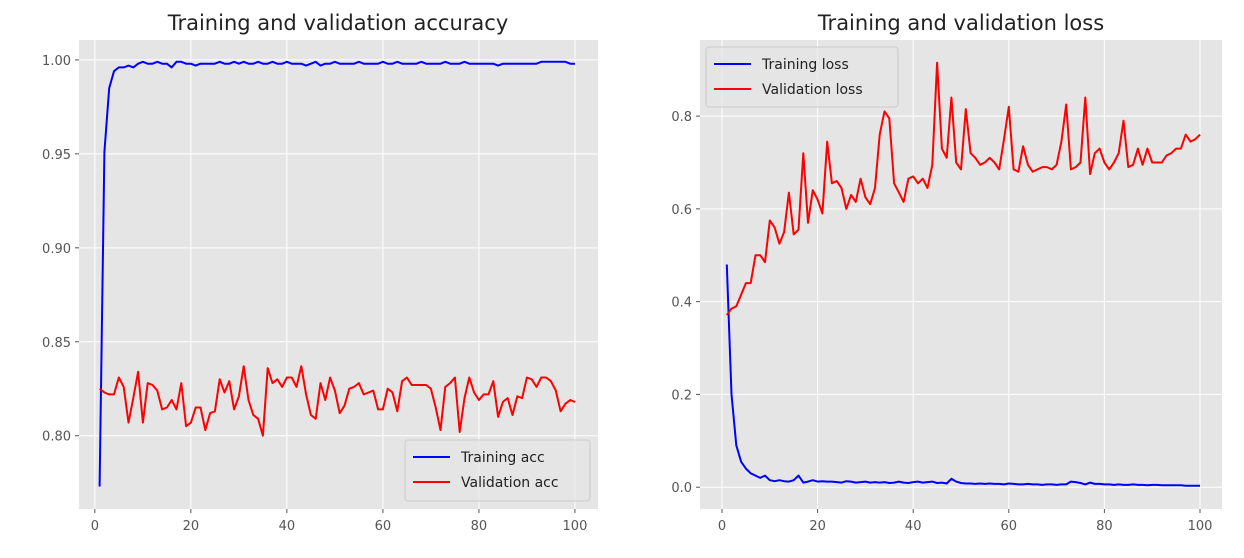  I want to click on legend: Training loss Validation loss, so click(802, 77).